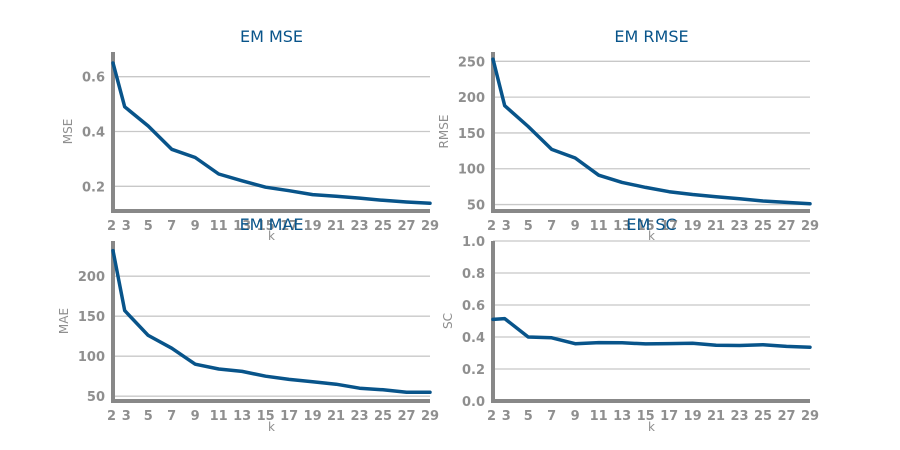  Describe the element at coordinates (383, 416) in the screenshot. I see `x-tick-label-mae: 25` at that location.